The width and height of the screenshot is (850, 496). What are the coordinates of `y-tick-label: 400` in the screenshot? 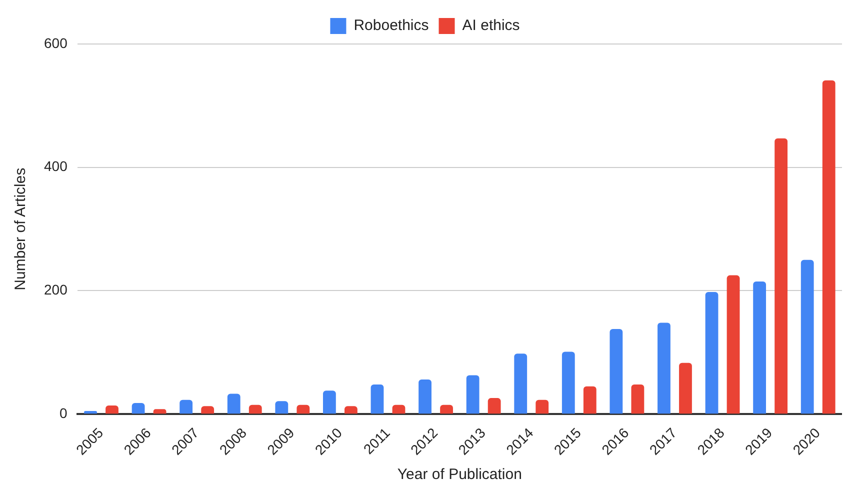 It's located at (56, 166).